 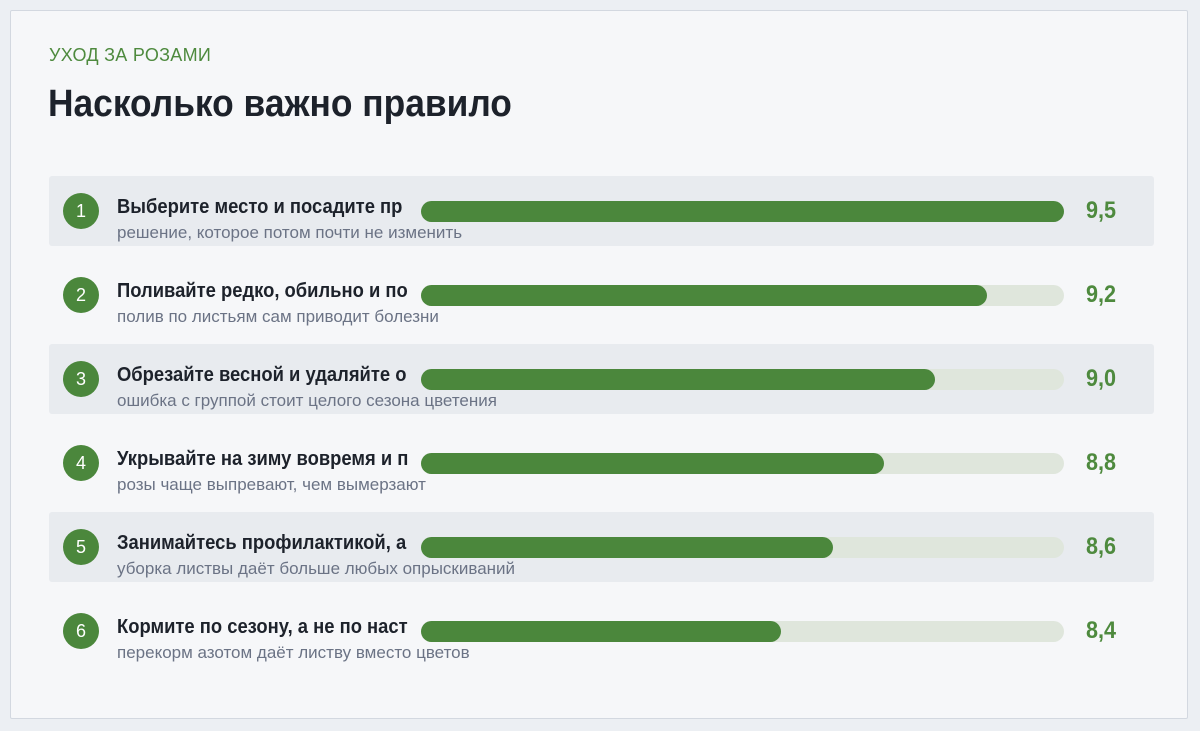 I want to click on category-note: розы чаще выпревают, чем вымерзают, so click(x=271, y=484).